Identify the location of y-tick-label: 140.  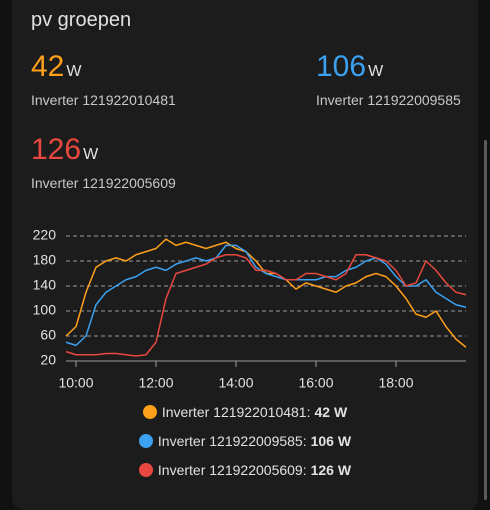
(45, 285).